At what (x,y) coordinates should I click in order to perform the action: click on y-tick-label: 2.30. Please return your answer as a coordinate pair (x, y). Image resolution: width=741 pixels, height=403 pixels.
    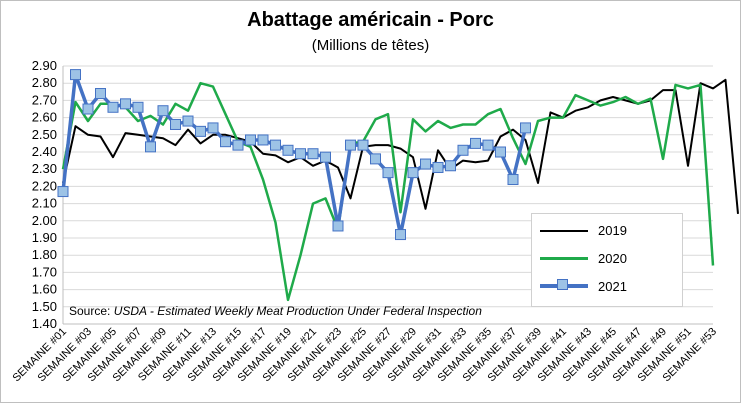
    Looking at the image, I should click on (44, 168).